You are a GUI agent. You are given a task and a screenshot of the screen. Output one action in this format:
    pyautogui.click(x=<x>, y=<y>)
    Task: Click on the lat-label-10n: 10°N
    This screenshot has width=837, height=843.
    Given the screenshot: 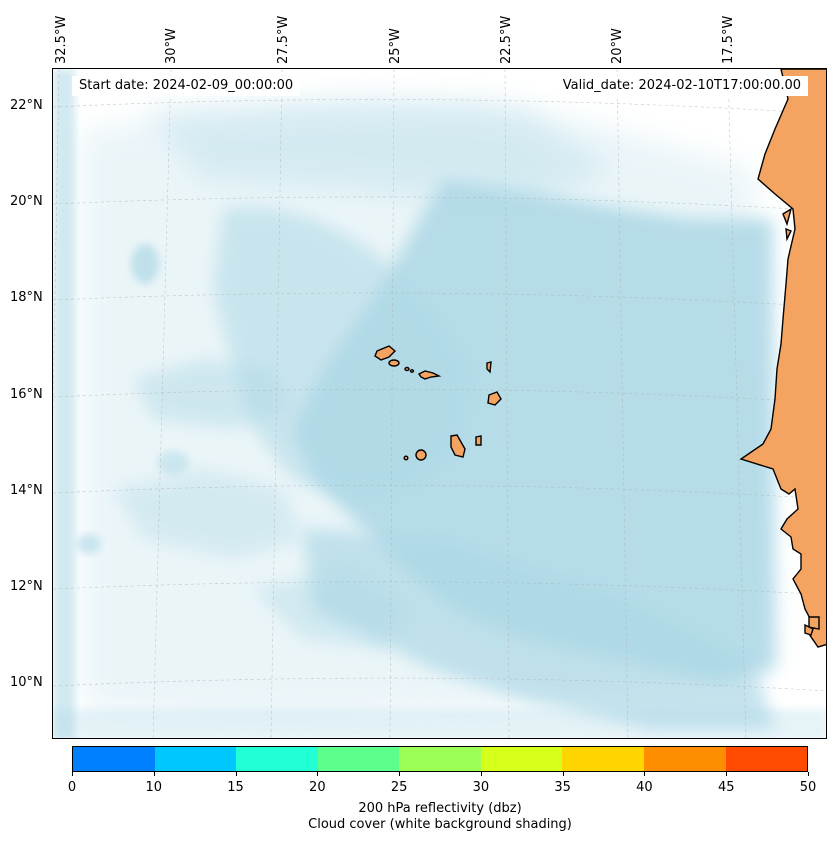 What is the action you would take?
    pyautogui.click(x=26, y=682)
    